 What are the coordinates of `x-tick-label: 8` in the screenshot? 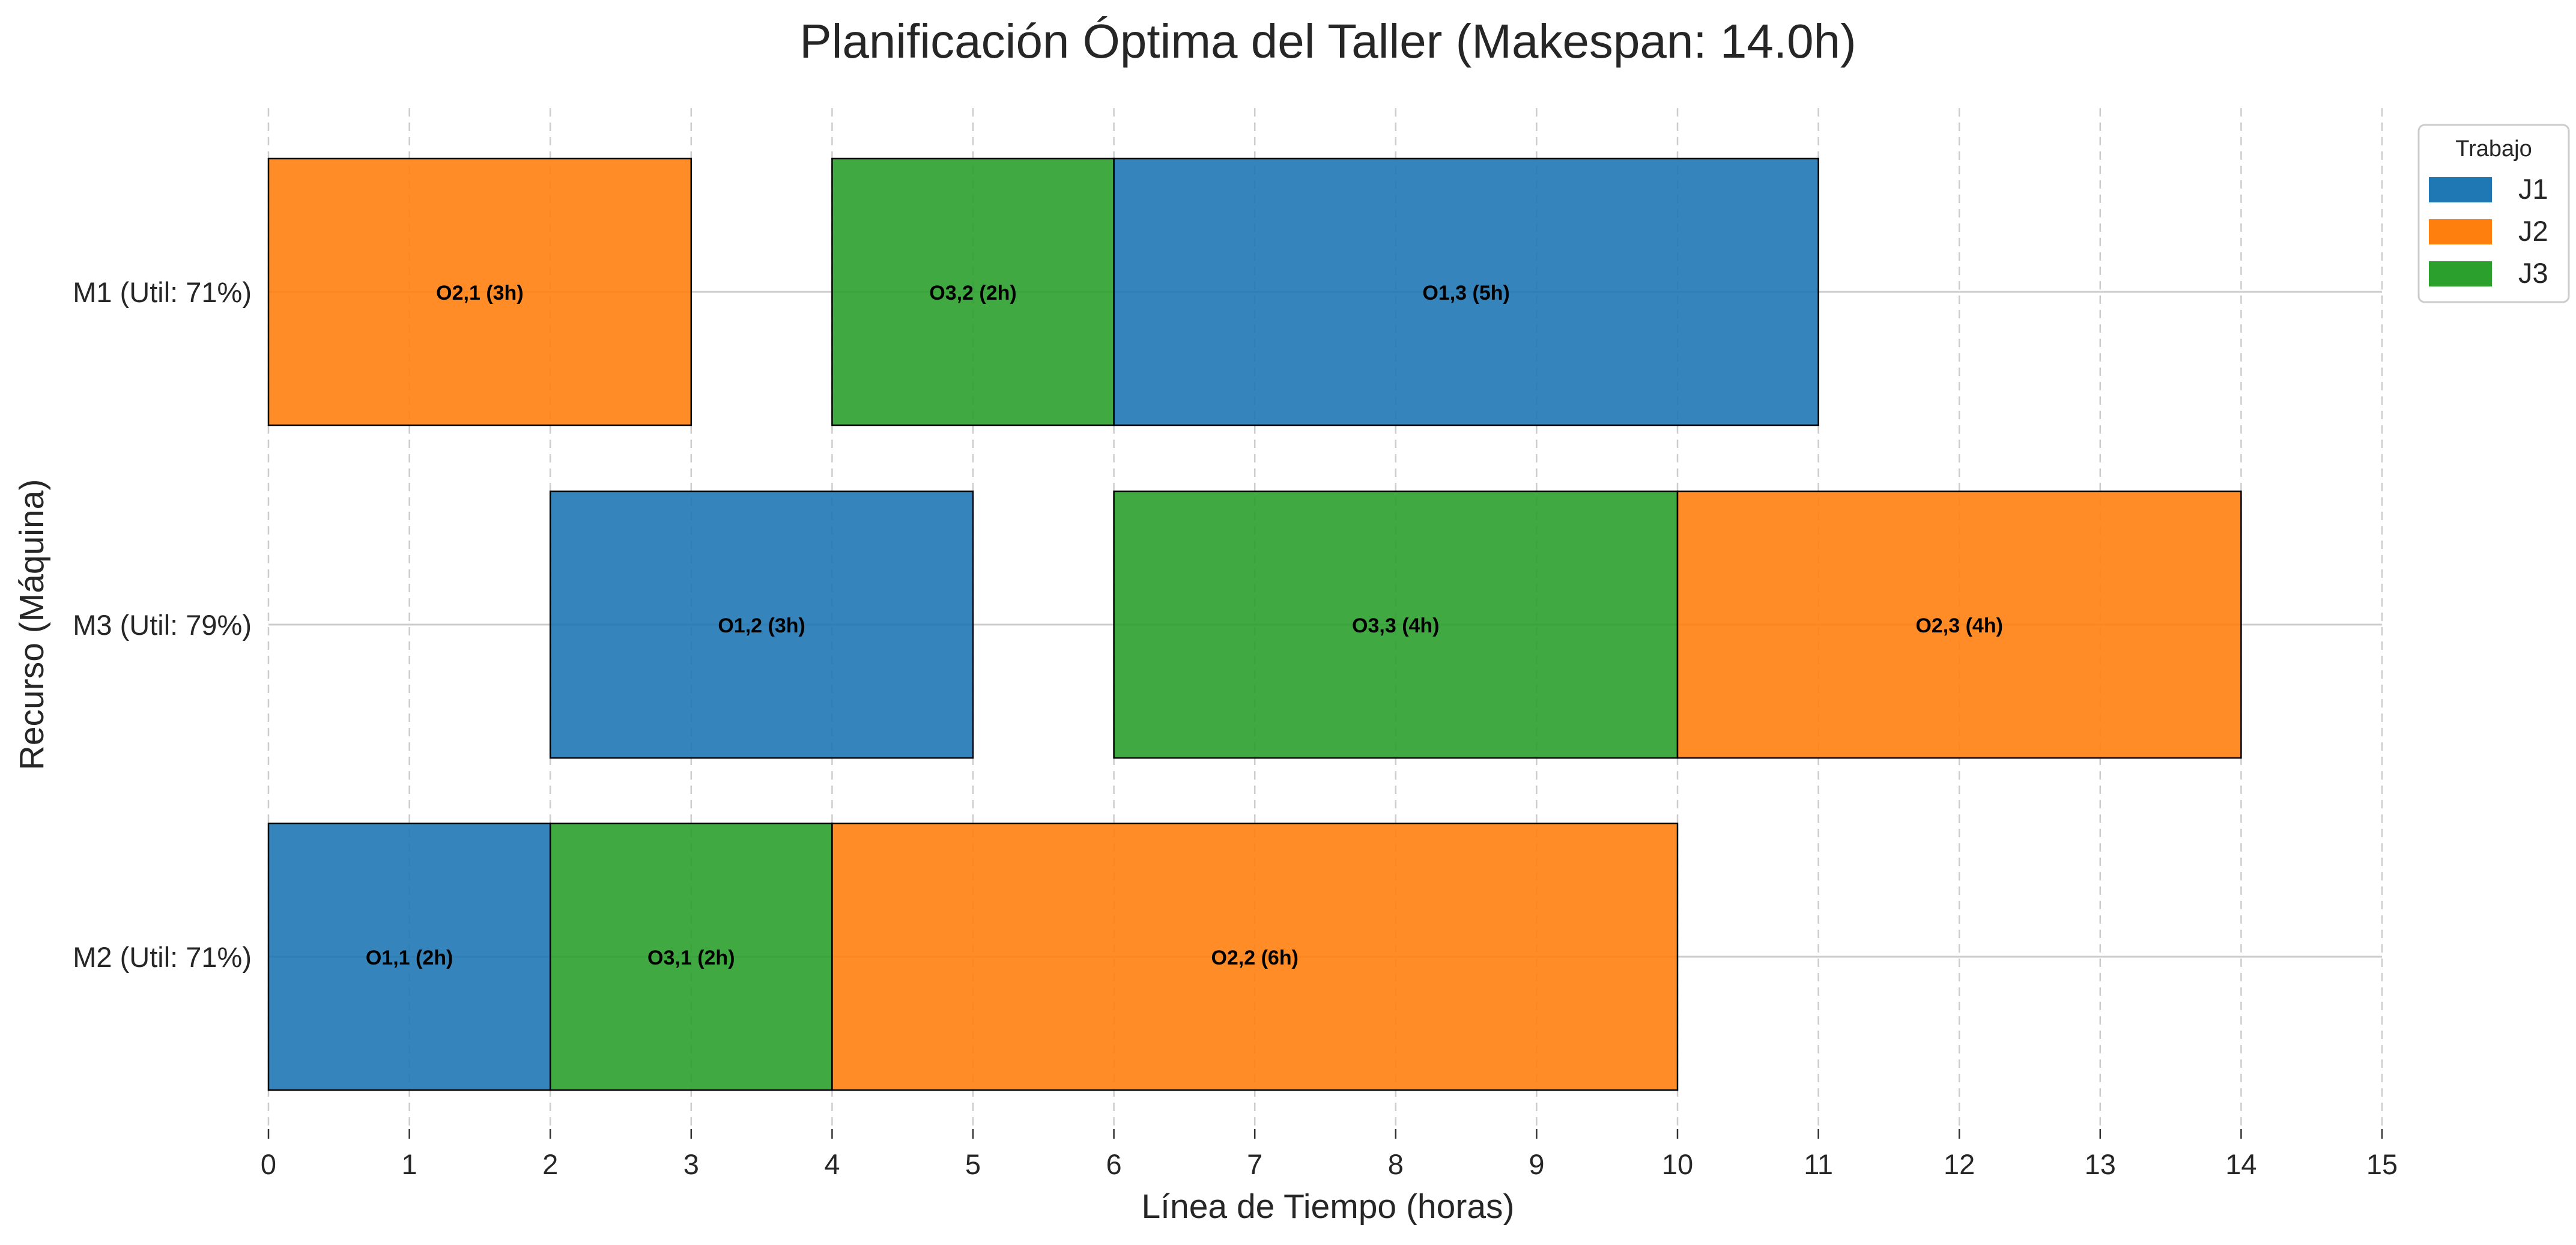 It's located at (1396, 1164).